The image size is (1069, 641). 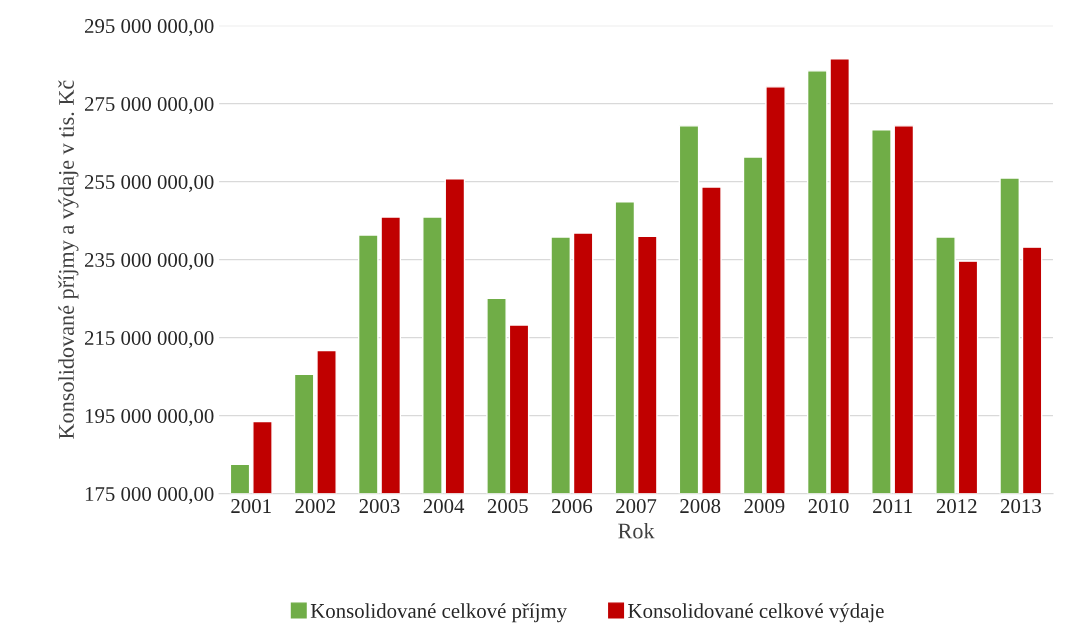 I want to click on x-tick-label: 2006, so click(x=572, y=506).